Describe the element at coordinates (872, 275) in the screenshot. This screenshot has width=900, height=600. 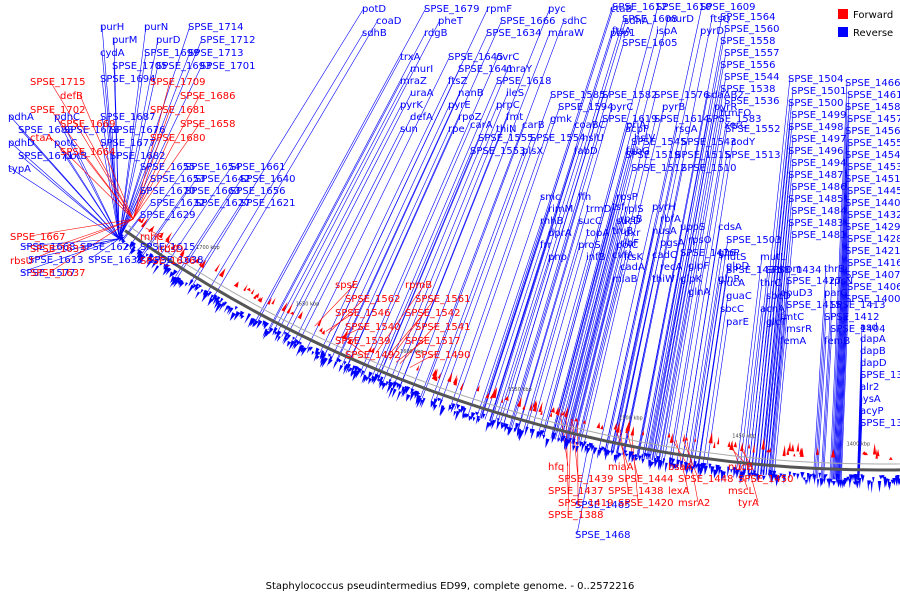
I see `reverse-gene-label: SPSE_1407` at that location.